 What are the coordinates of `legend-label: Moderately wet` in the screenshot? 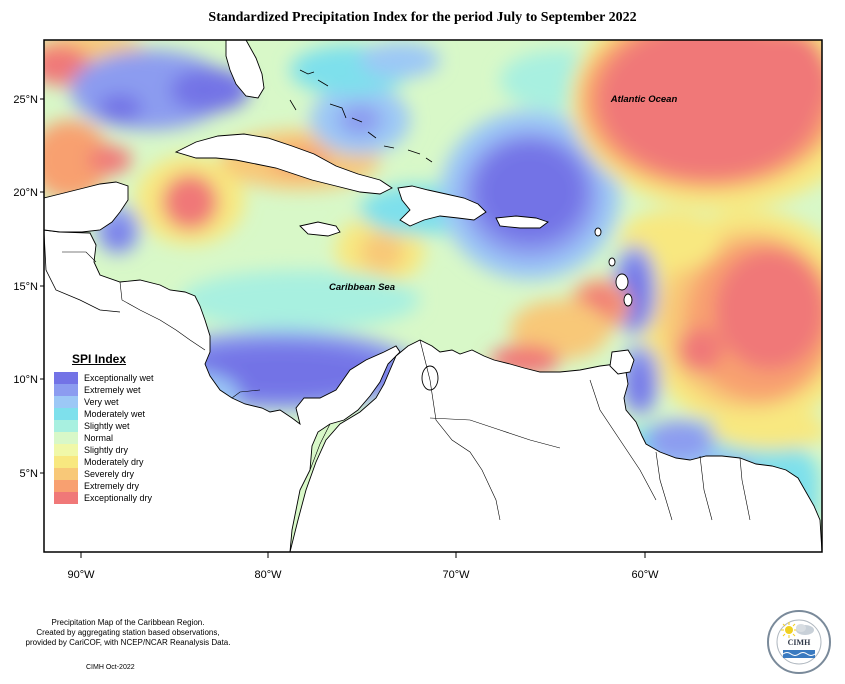 It's located at (115, 414).